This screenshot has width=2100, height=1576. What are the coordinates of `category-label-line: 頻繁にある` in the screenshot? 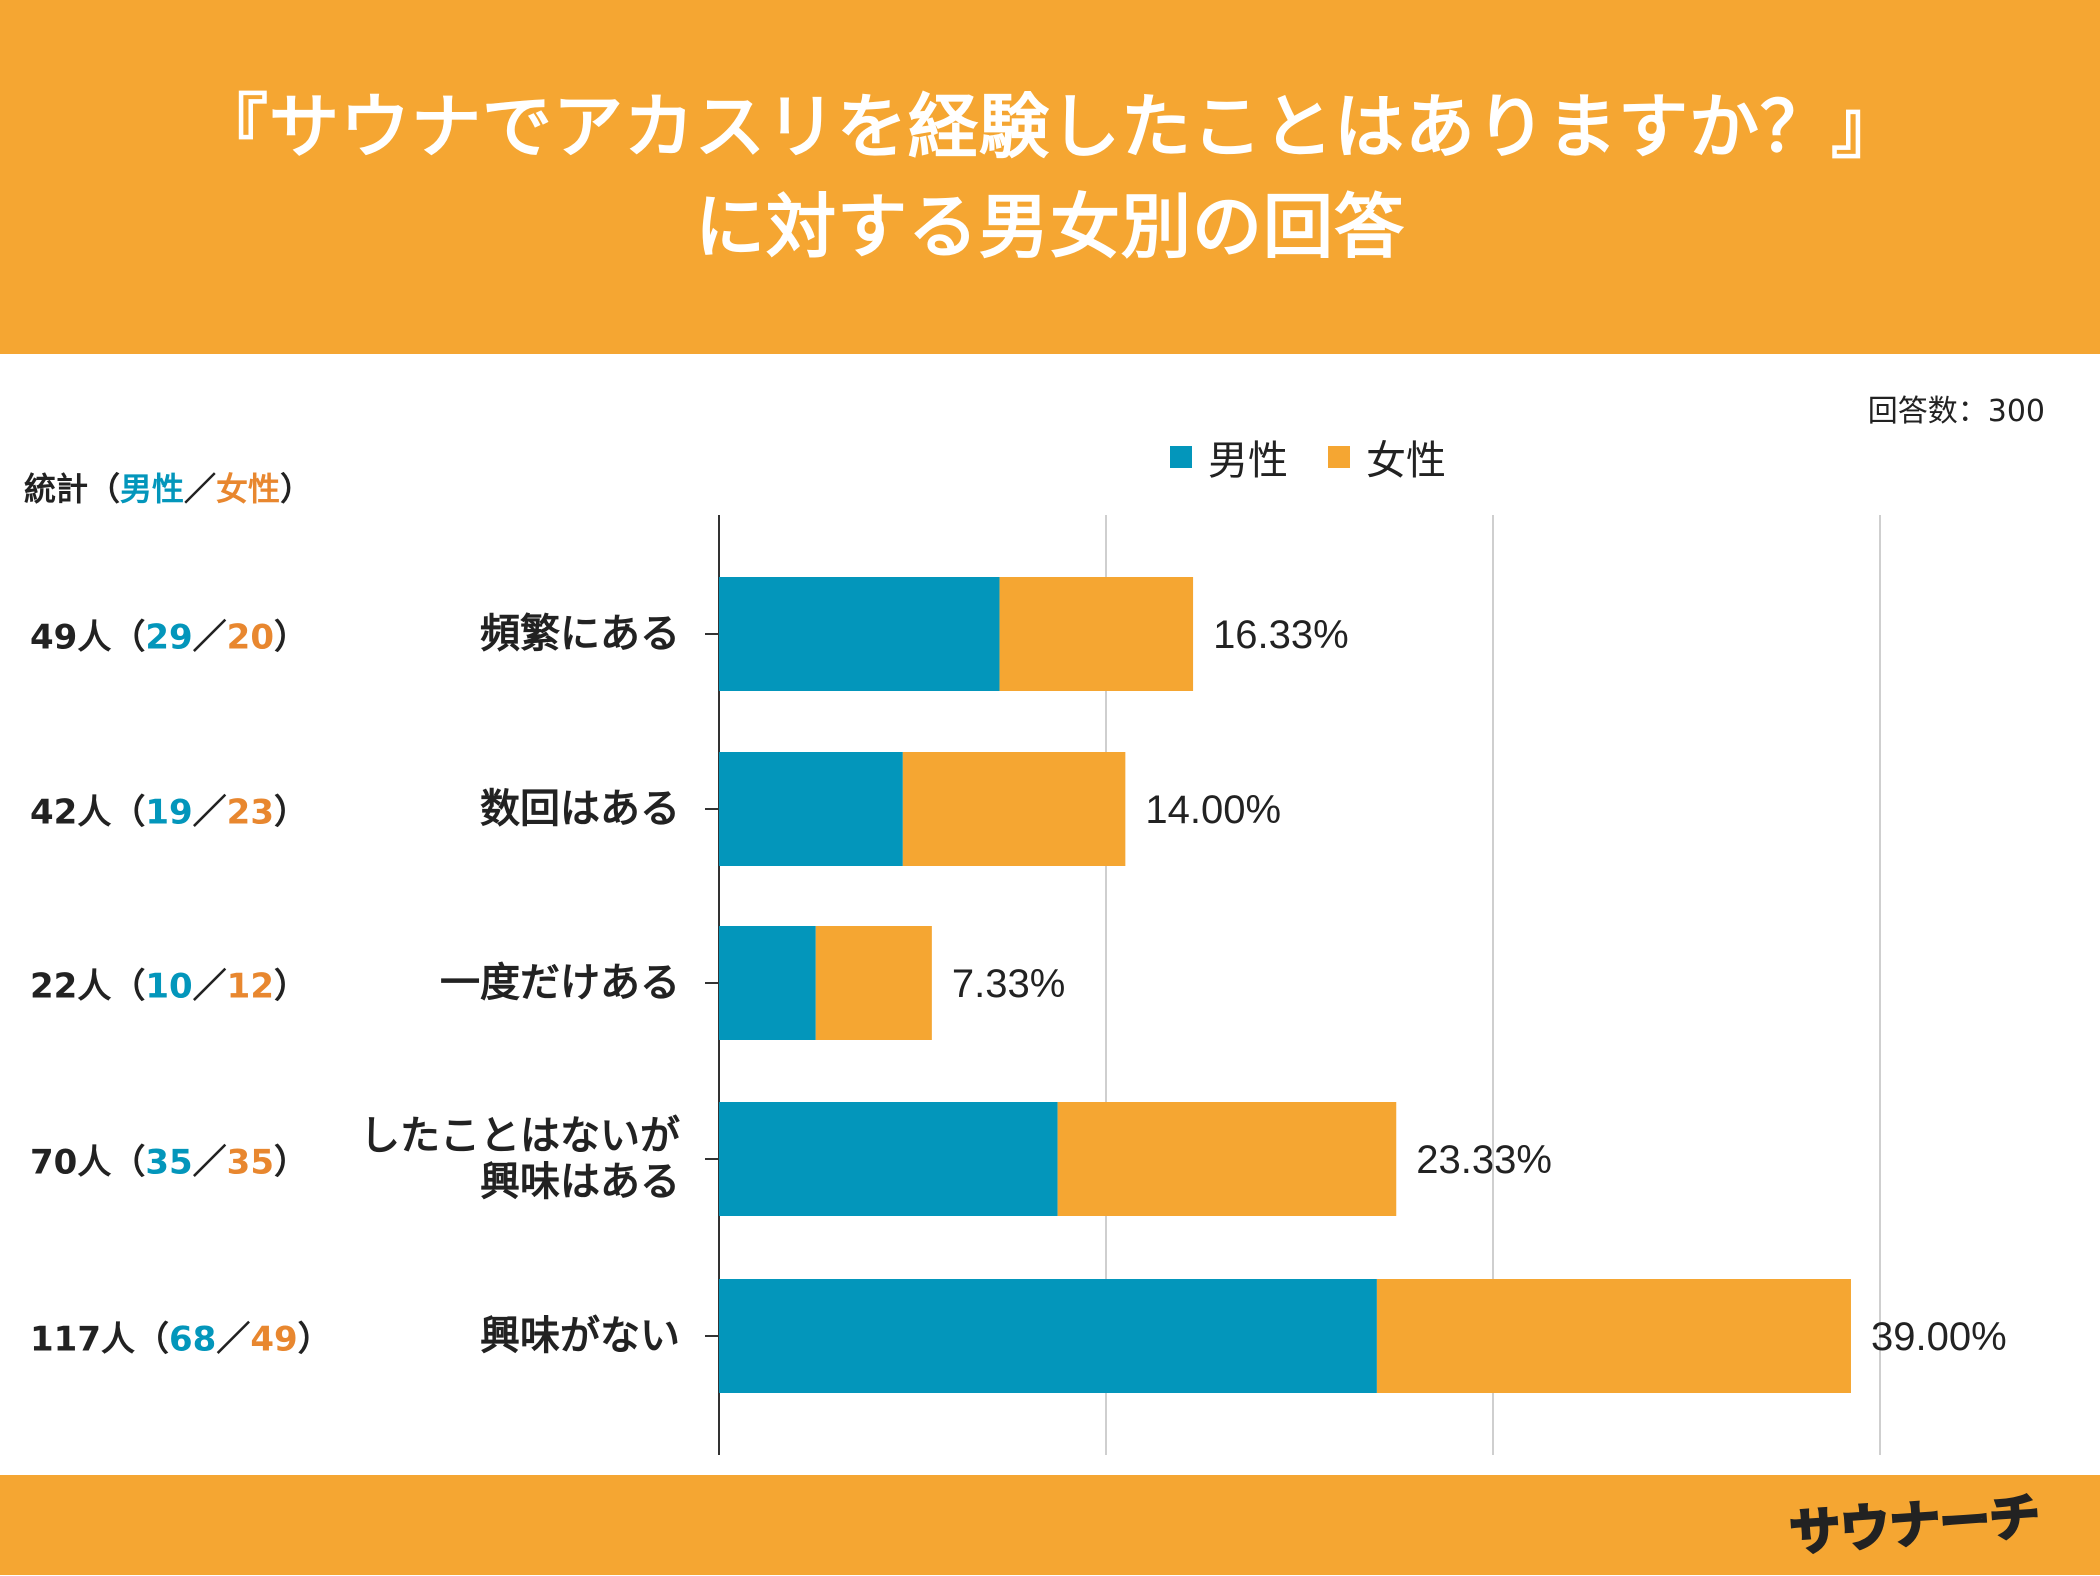 It's located at (580, 634).